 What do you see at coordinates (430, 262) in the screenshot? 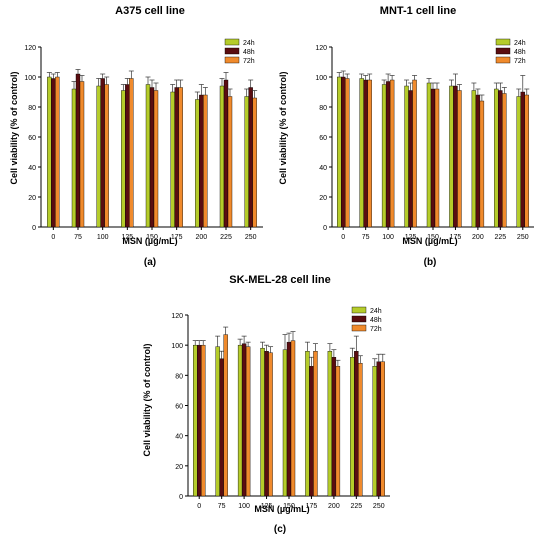
I see `panel-label: (b)` at bounding box center [430, 262].